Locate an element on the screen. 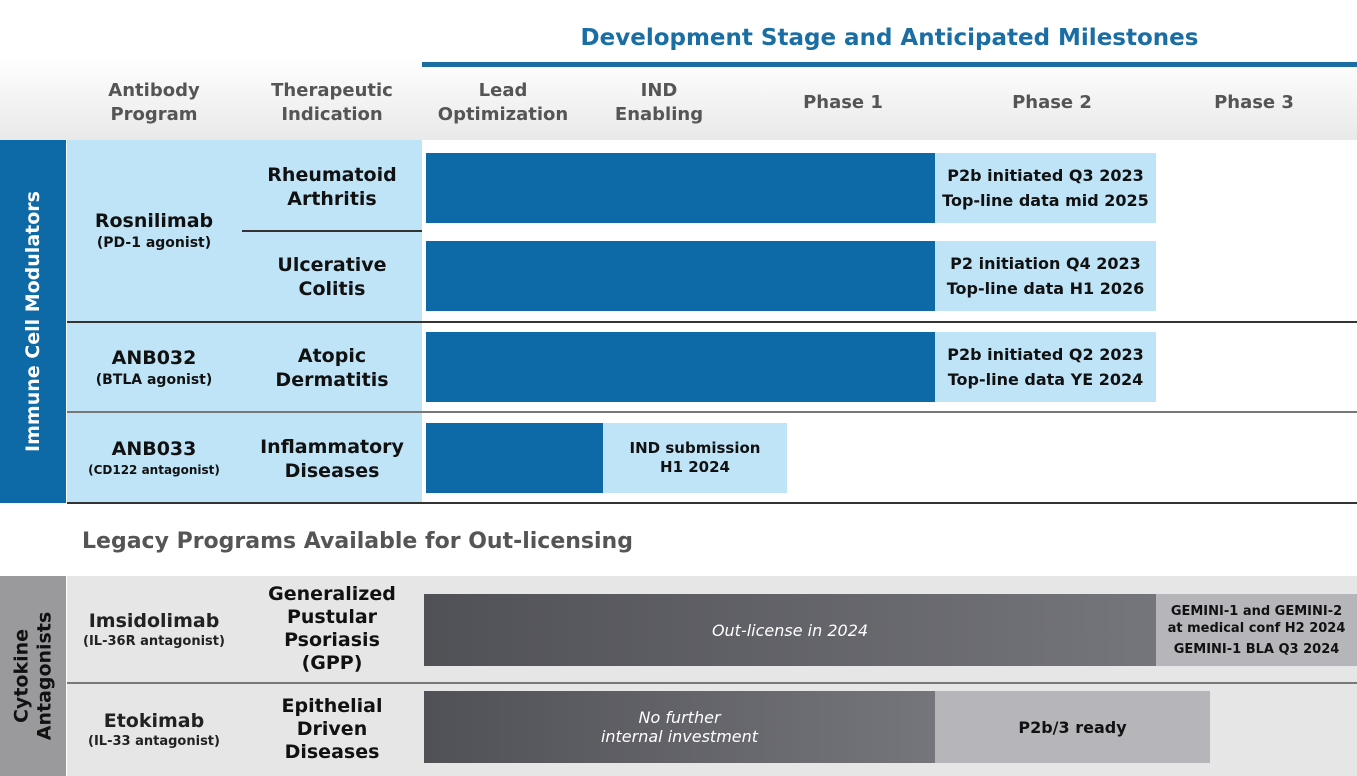 The width and height of the screenshot is (1357, 776). bar-no-further-investment: No further internal investment is located at coordinates (679, 727).